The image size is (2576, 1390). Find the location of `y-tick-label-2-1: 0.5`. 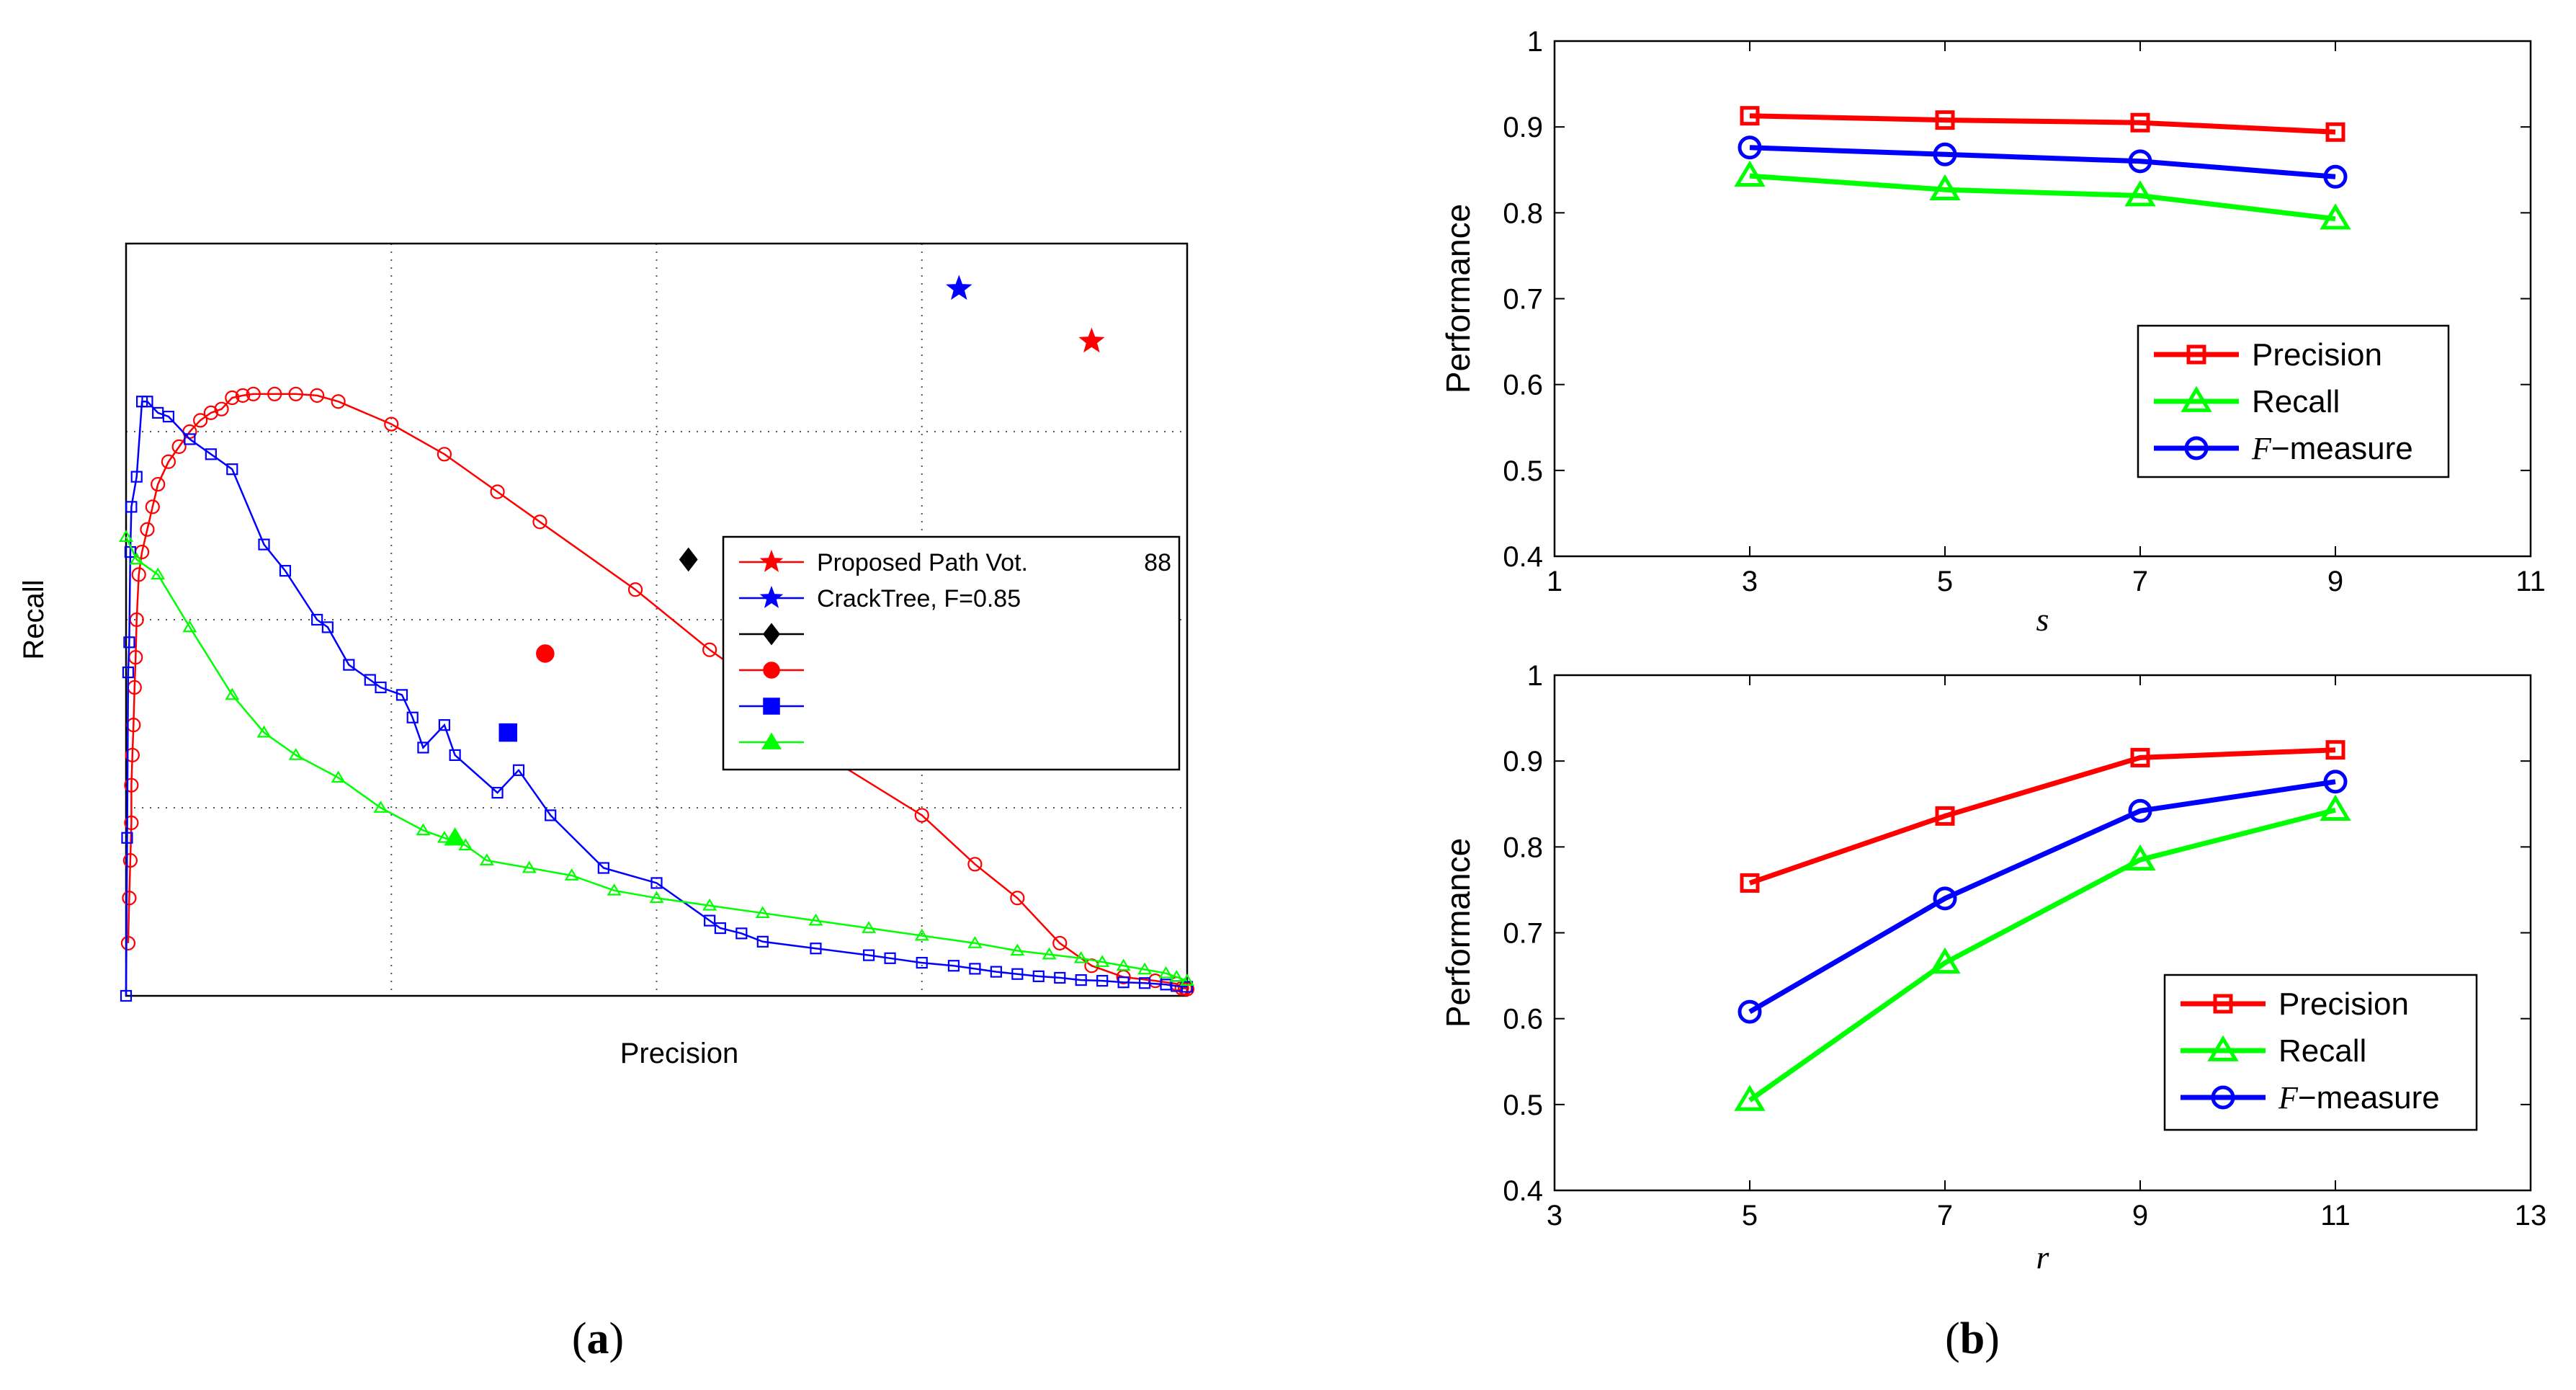

y-tick-label-2-1: 0.5 is located at coordinates (1523, 1105).